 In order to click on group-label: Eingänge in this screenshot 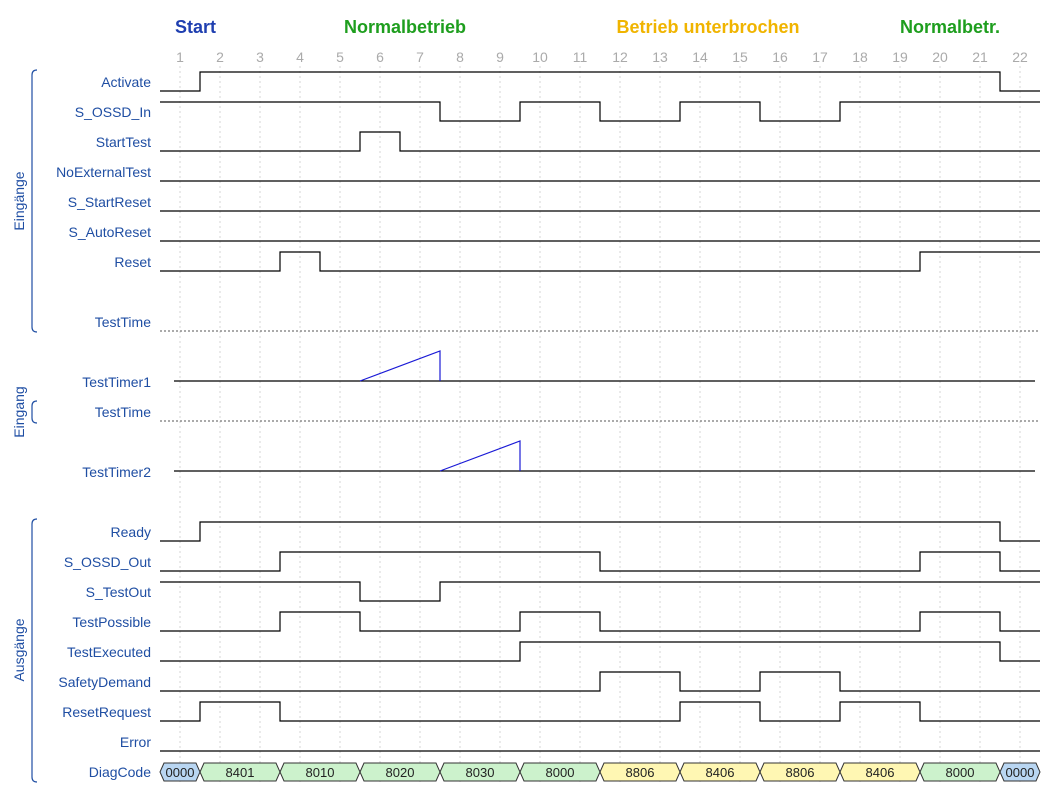, I will do `click(19, 200)`.